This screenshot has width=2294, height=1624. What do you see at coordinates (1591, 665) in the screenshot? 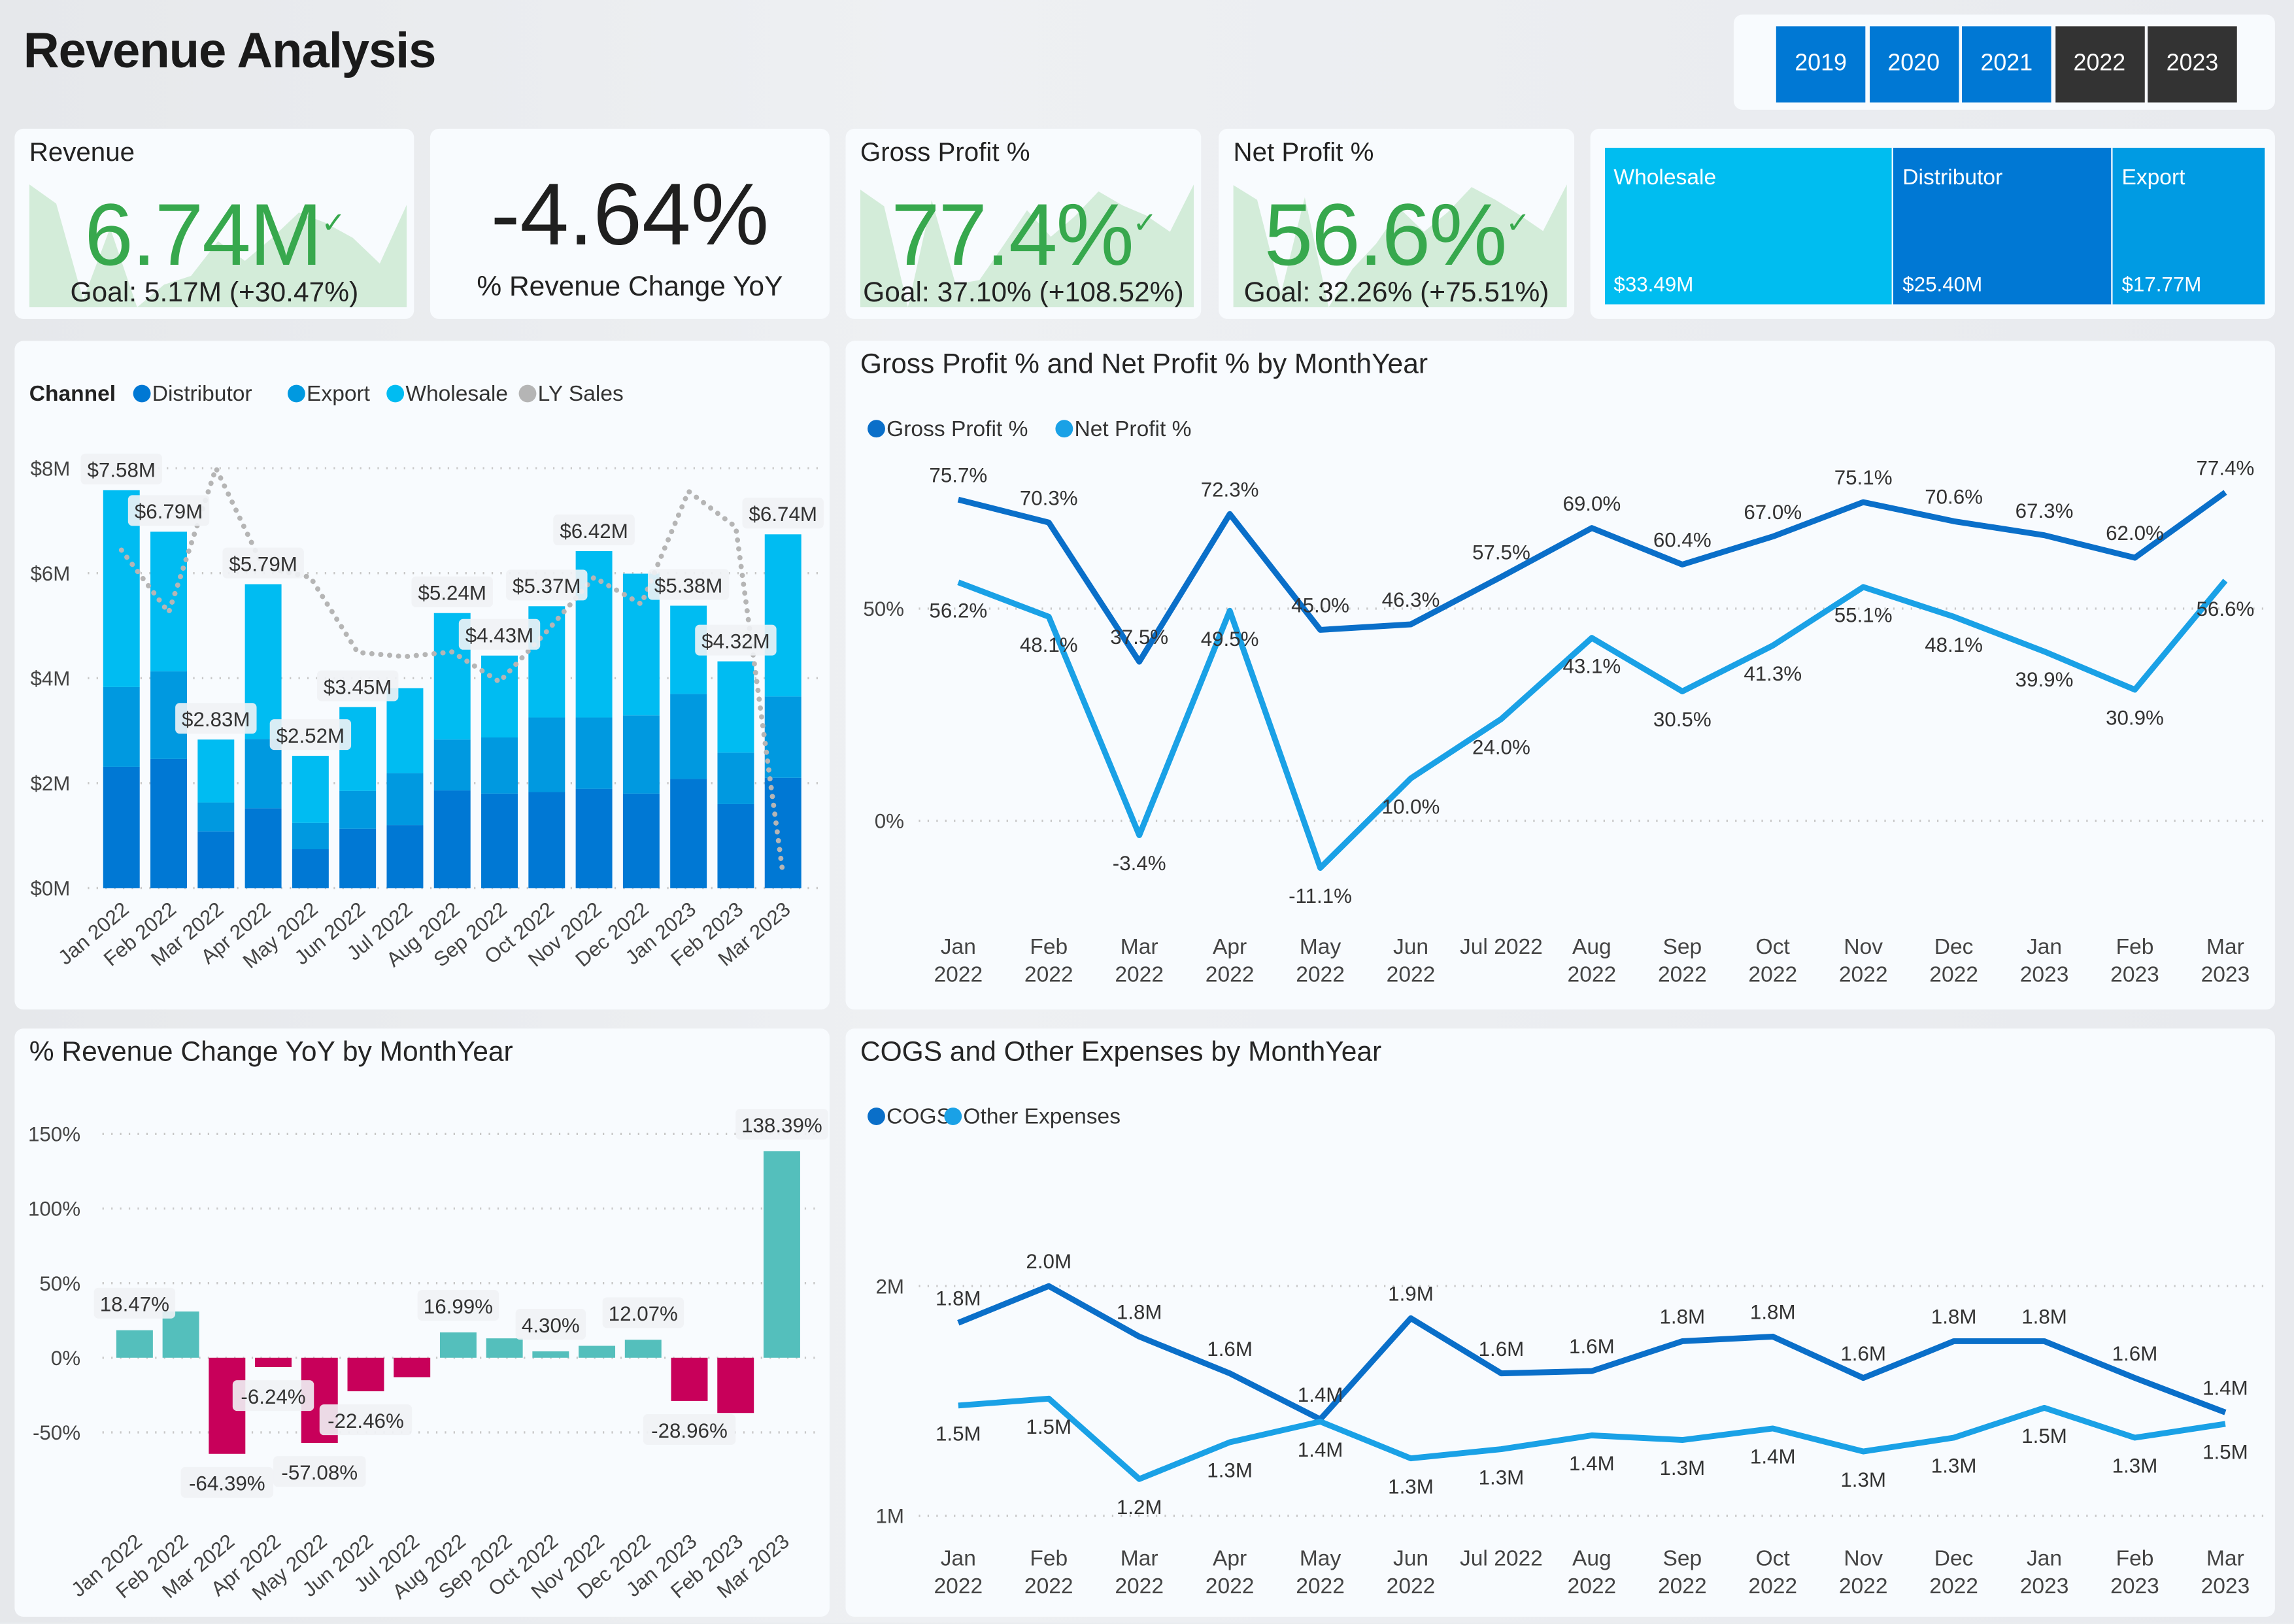
I see `data-label: 43.1%` at bounding box center [1591, 665].